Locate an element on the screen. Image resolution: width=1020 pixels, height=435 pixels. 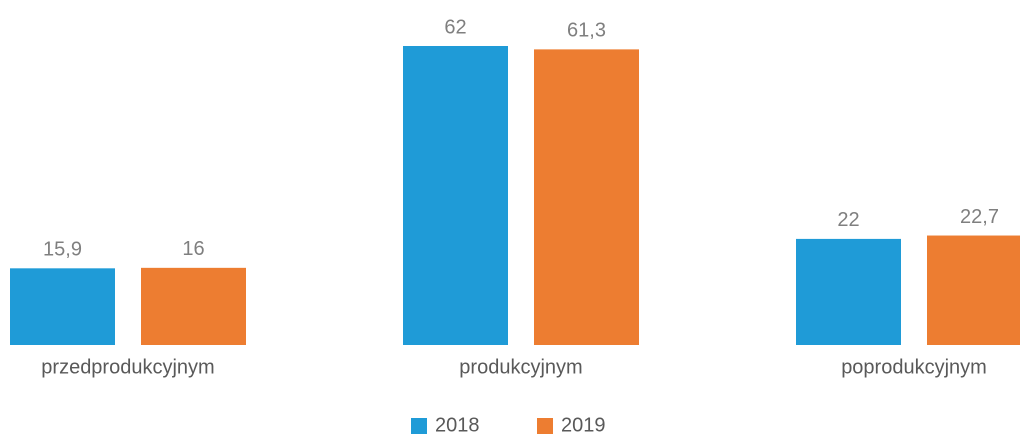
value-label: 61,3 is located at coordinates (586, 31).